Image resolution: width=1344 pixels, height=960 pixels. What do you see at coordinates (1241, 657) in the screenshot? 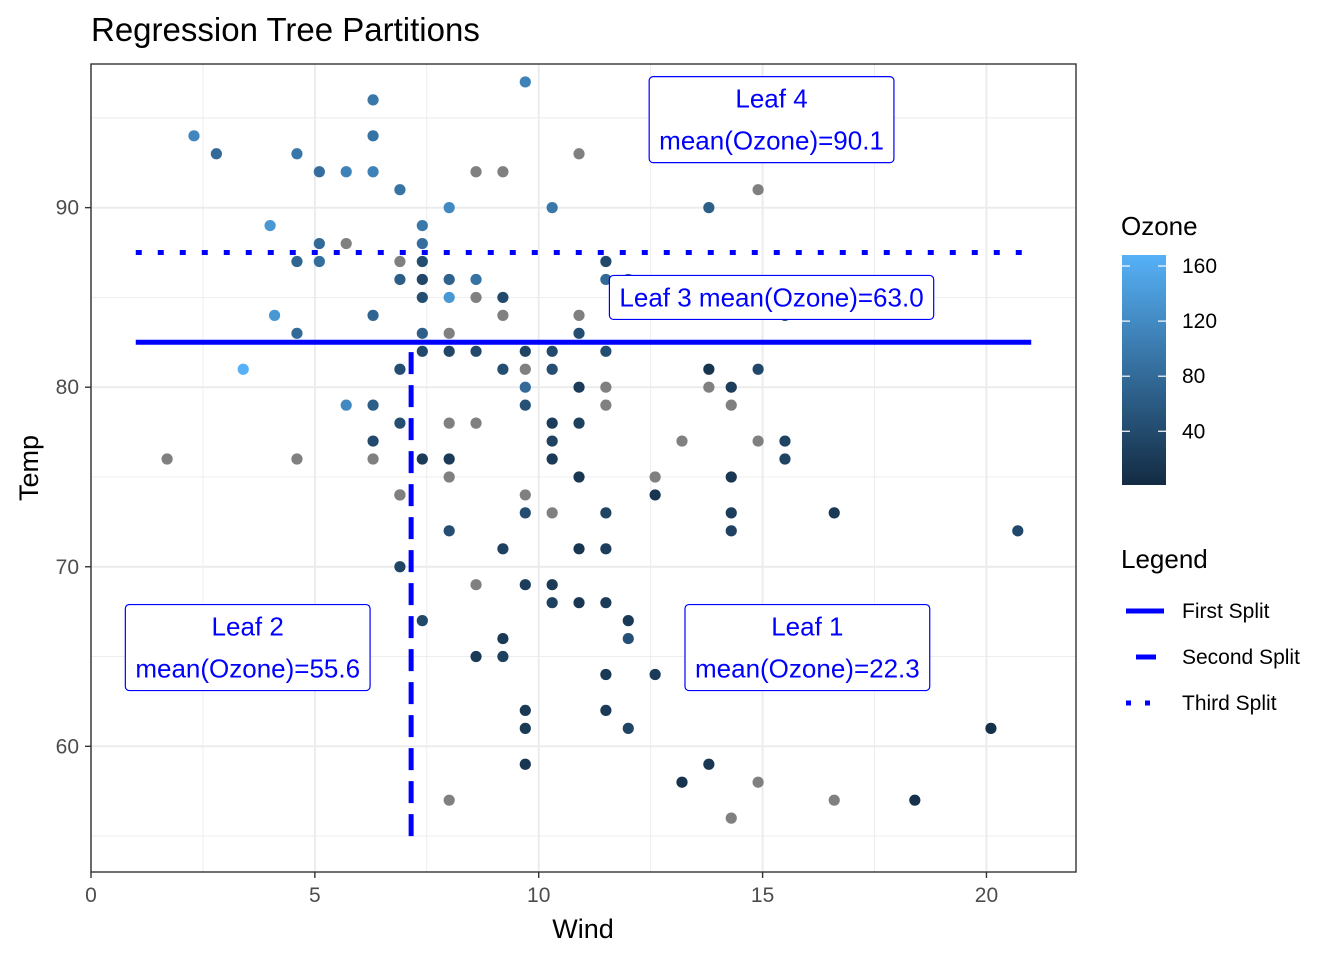
I see `legend-label: Second Split` at bounding box center [1241, 657].